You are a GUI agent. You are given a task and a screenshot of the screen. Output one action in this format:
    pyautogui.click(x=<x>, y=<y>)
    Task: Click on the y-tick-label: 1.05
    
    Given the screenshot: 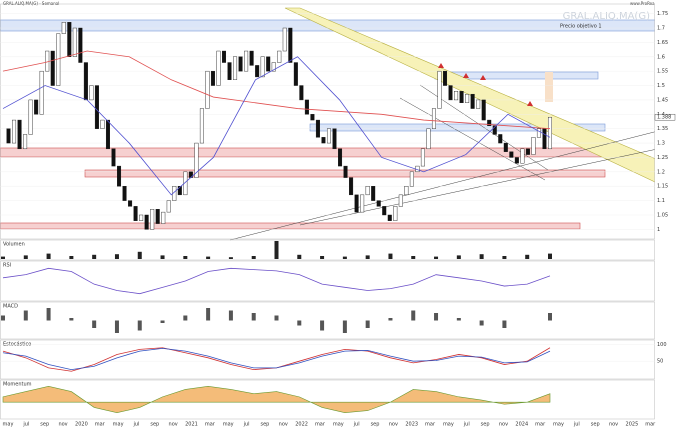 What is the action you would take?
    pyautogui.click(x=662, y=215)
    